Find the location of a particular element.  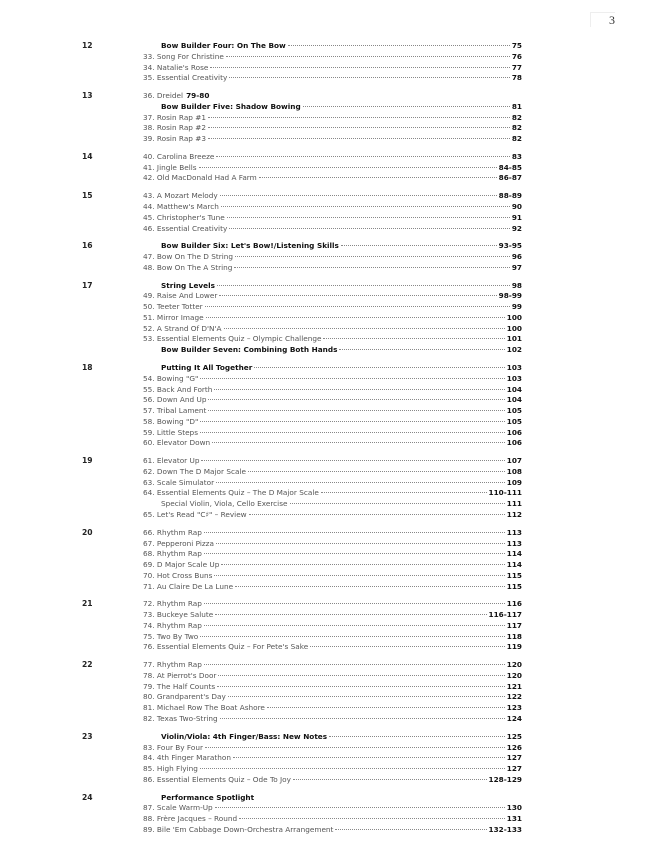

toc-entry: 60. Elevator Down 106 is located at coordinates (332, 443).